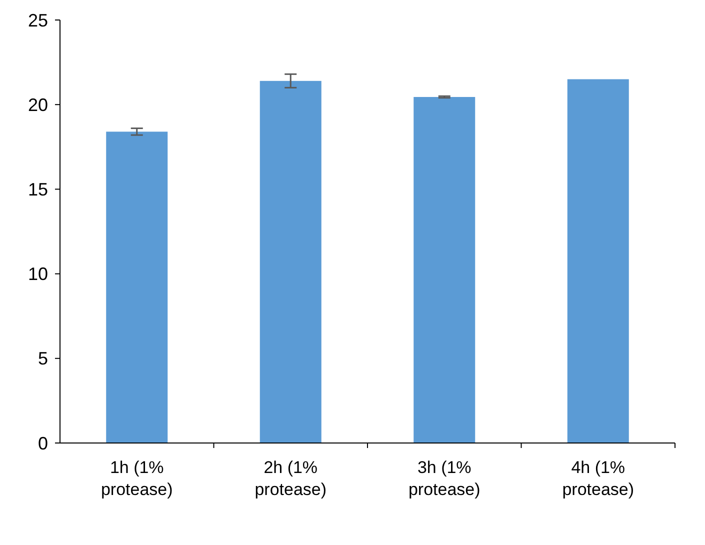 The width and height of the screenshot is (705, 545). Describe the element at coordinates (38, 274) in the screenshot. I see `y-tick-label: 10` at that location.